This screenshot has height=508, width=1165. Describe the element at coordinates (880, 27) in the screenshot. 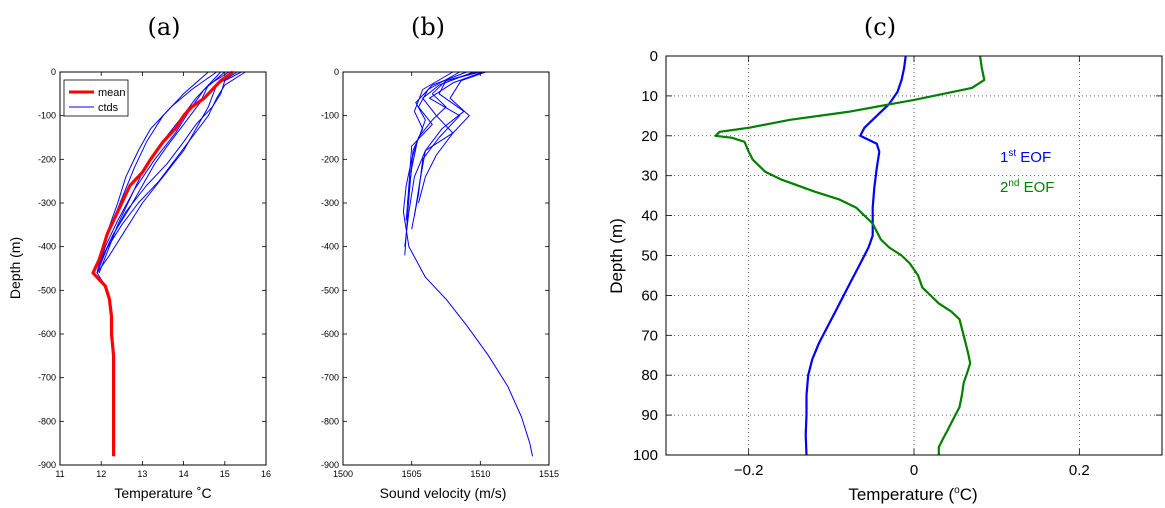

I see `panel-label-c: (c)` at that location.